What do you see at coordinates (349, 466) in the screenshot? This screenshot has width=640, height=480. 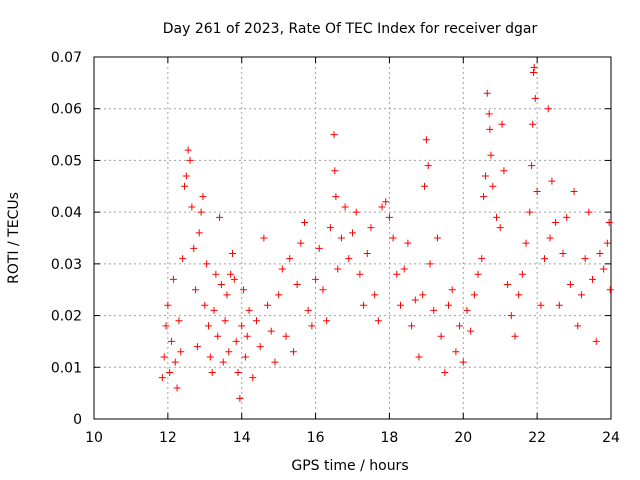 I see `x-axis-label: GPS time / hours` at bounding box center [349, 466].